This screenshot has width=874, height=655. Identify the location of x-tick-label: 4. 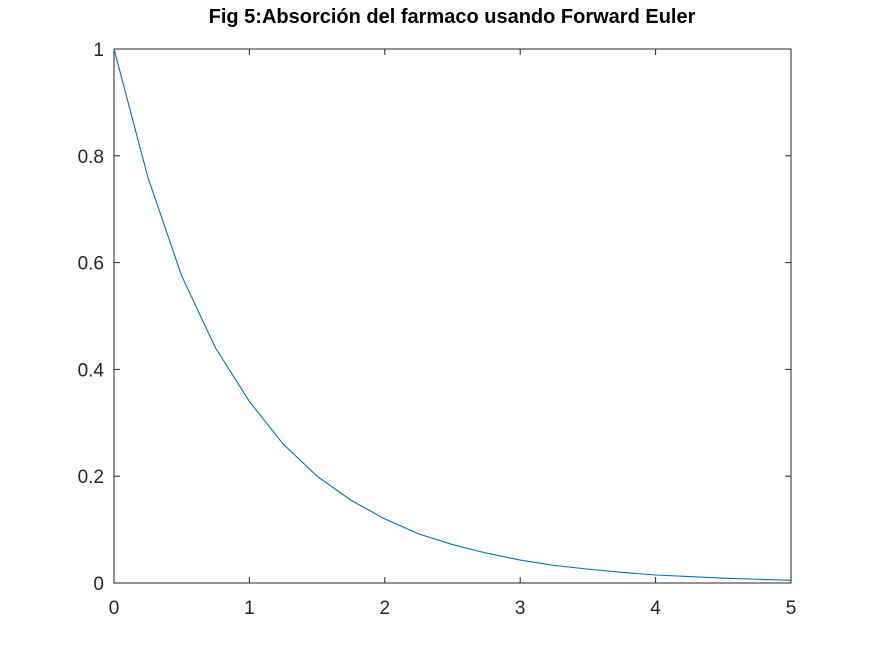
(655, 608).